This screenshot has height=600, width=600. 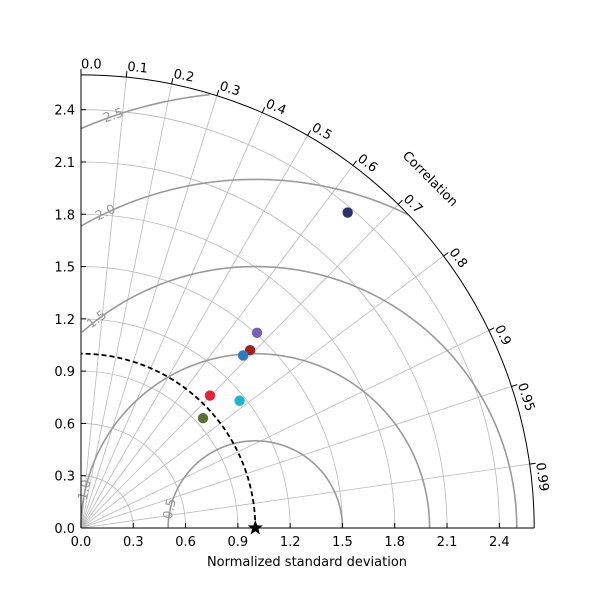 I want to click on correlation-tick-label: 0.99, so click(x=541, y=477).